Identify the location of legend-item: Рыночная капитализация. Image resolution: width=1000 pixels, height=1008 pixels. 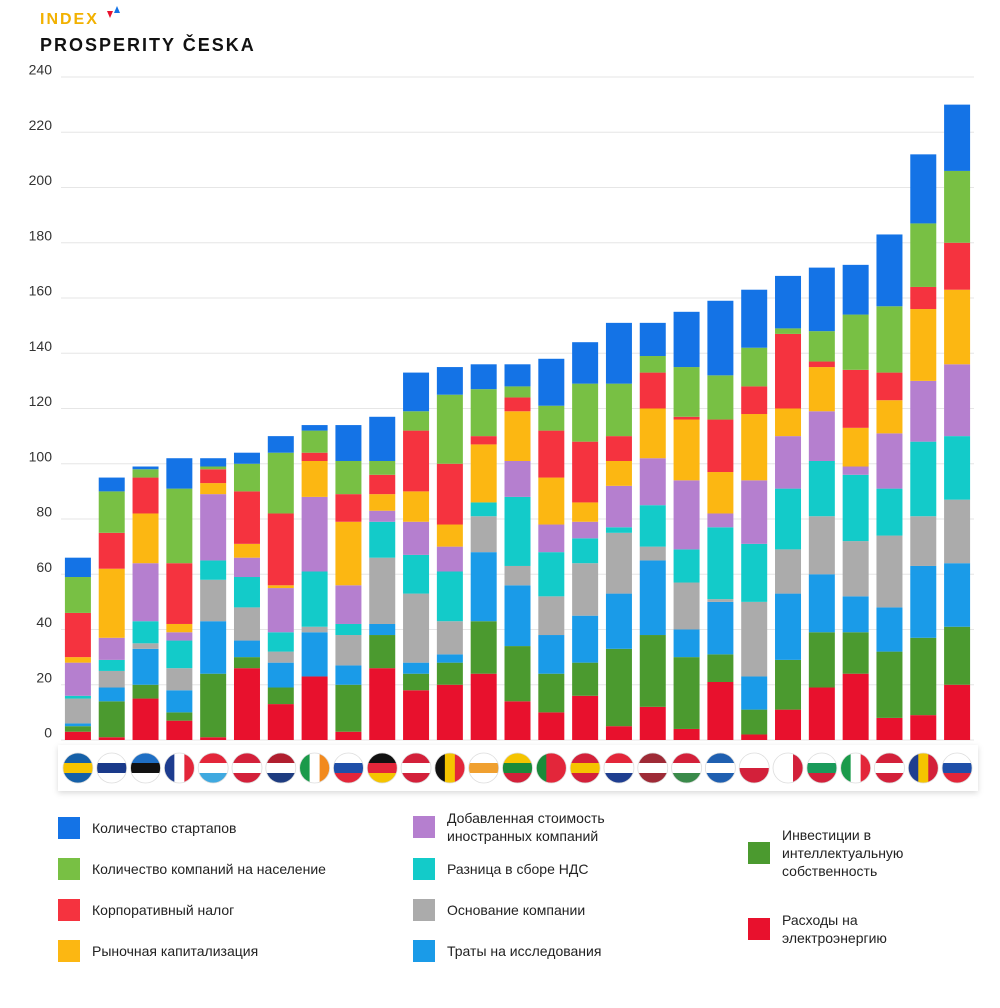
(218, 951).